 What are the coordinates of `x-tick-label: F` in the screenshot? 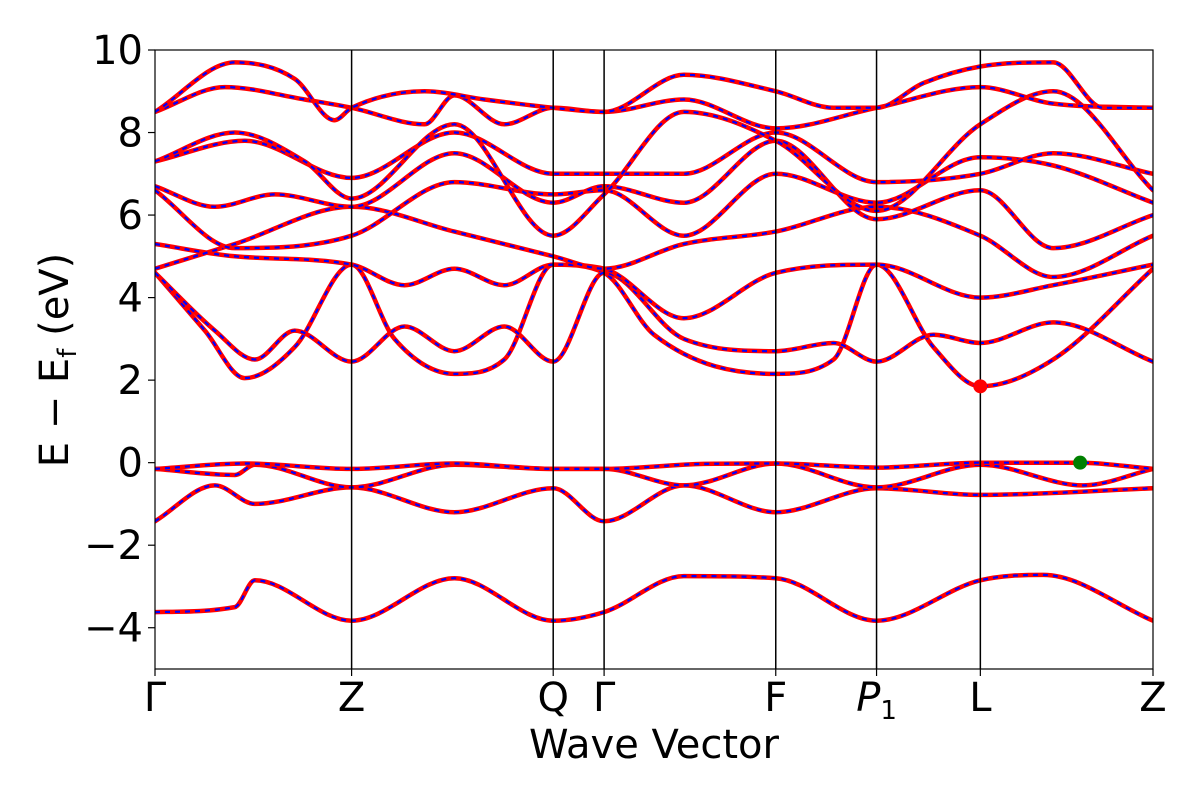 It's located at (775, 698).